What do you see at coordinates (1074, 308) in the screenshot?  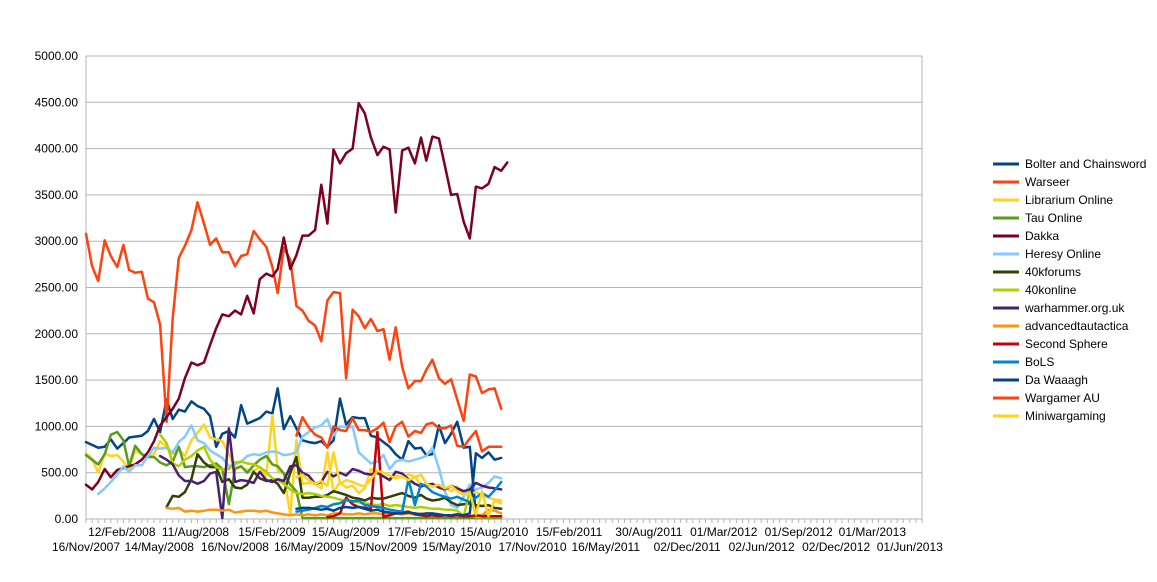 I see `legend-label: warhammer.org.uk` at bounding box center [1074, 308].